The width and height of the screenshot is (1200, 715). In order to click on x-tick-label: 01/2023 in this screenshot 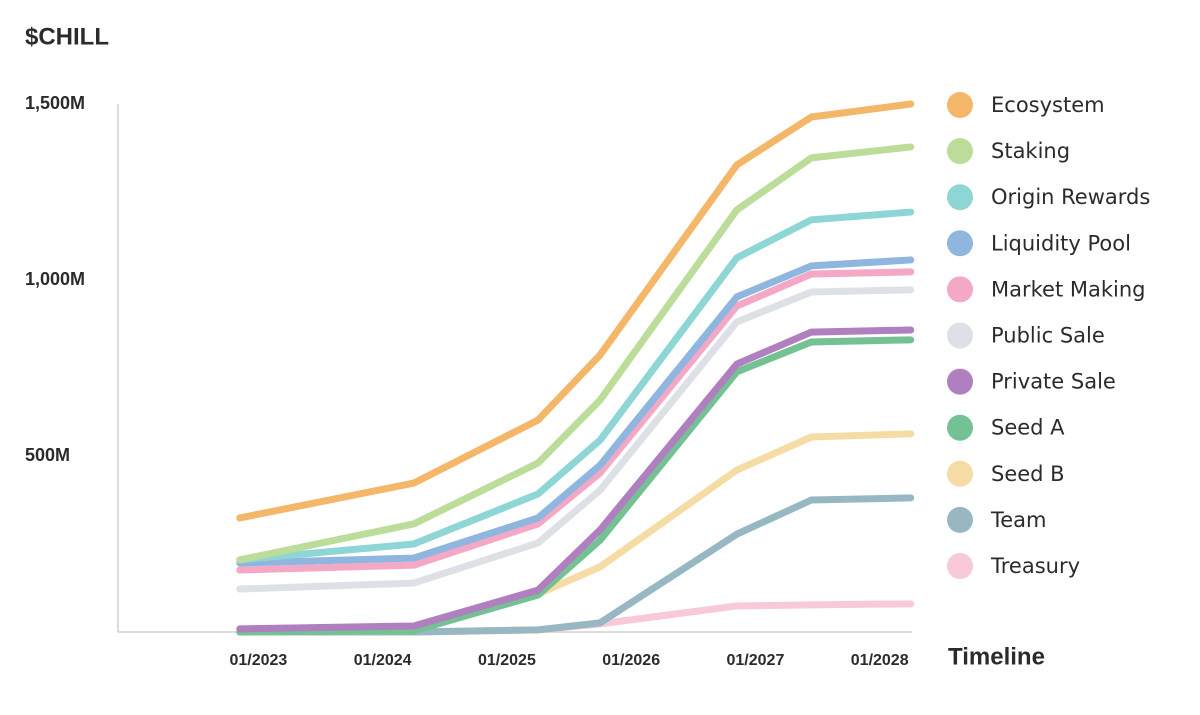, I will do `click(258, 660)`.